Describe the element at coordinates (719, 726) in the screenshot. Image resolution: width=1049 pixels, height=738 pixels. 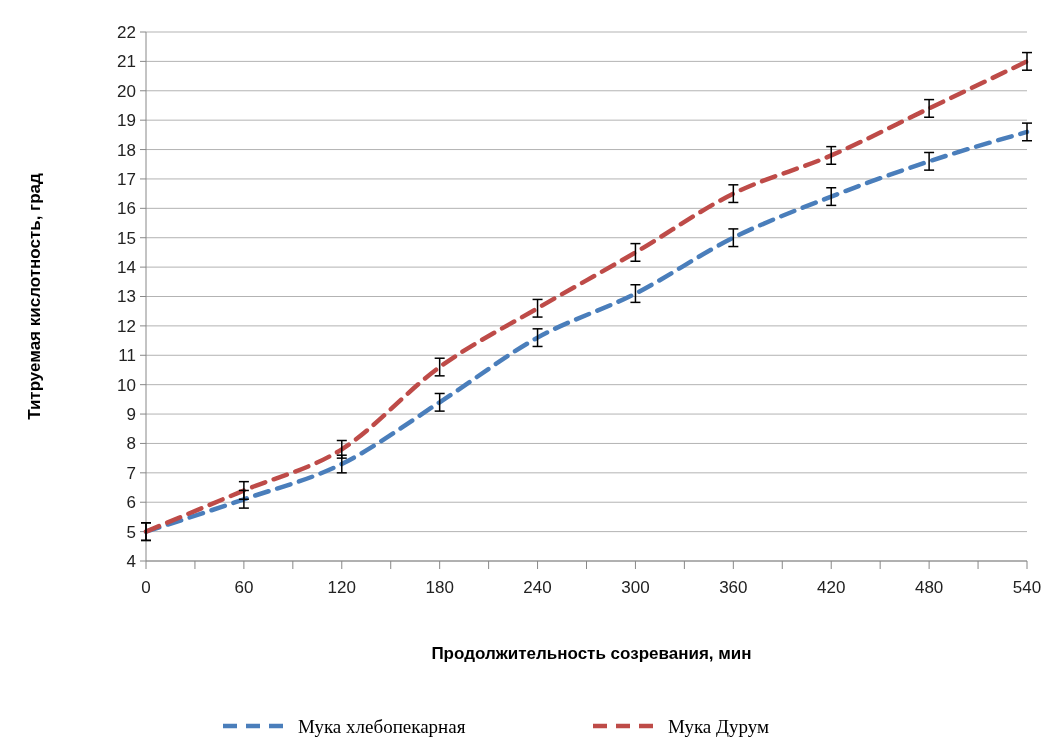
I see `legend-label: Мука Дурум` at that location.